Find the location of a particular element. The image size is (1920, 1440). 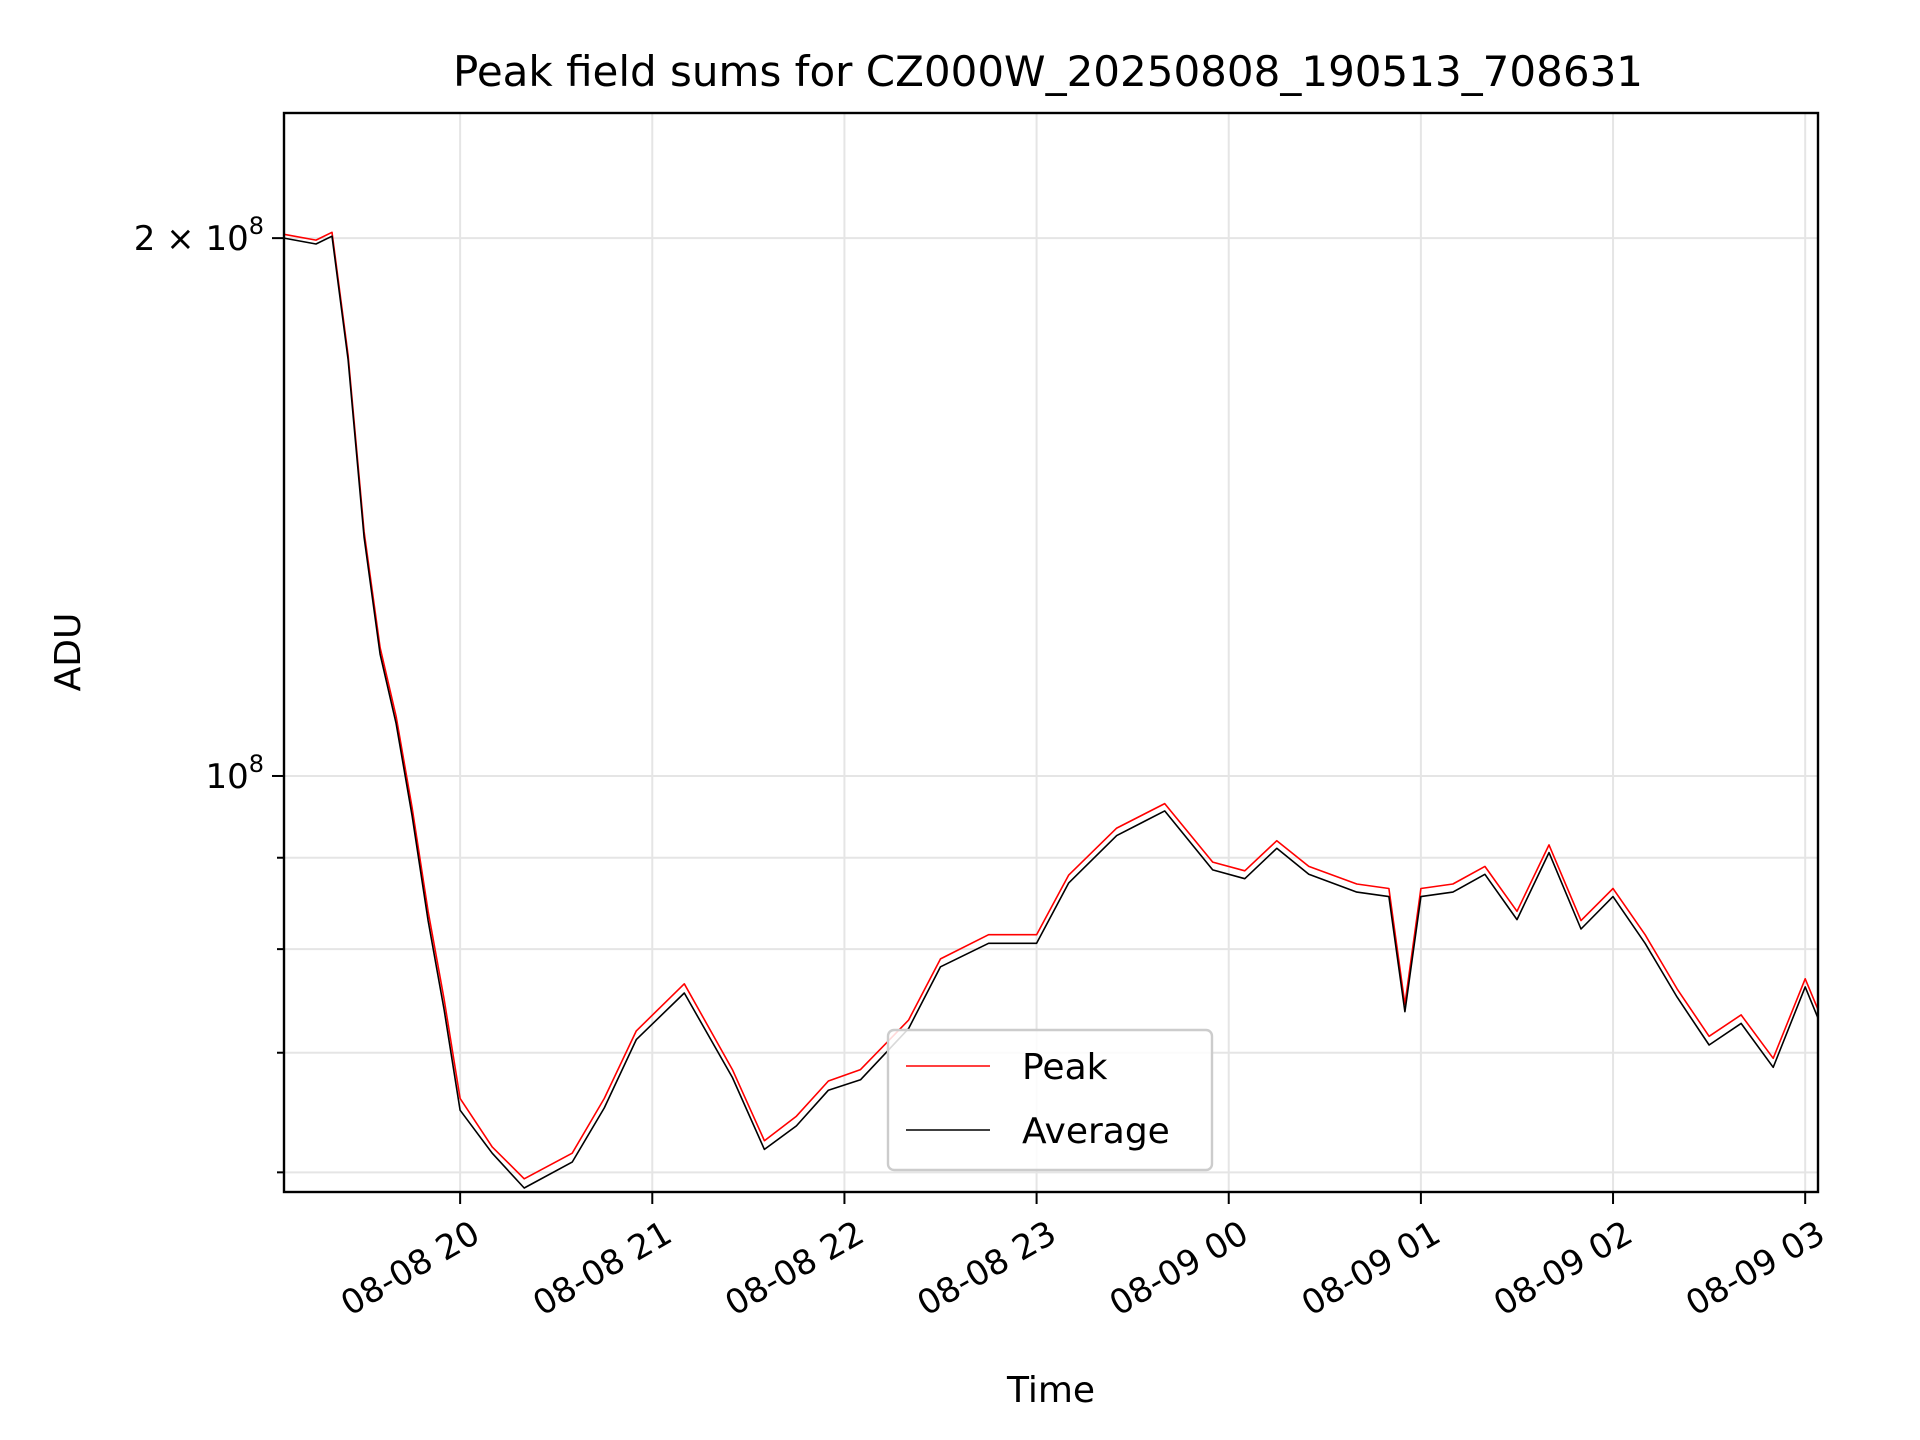

y-axis-label: ADU is located at coordinates (68, 652).